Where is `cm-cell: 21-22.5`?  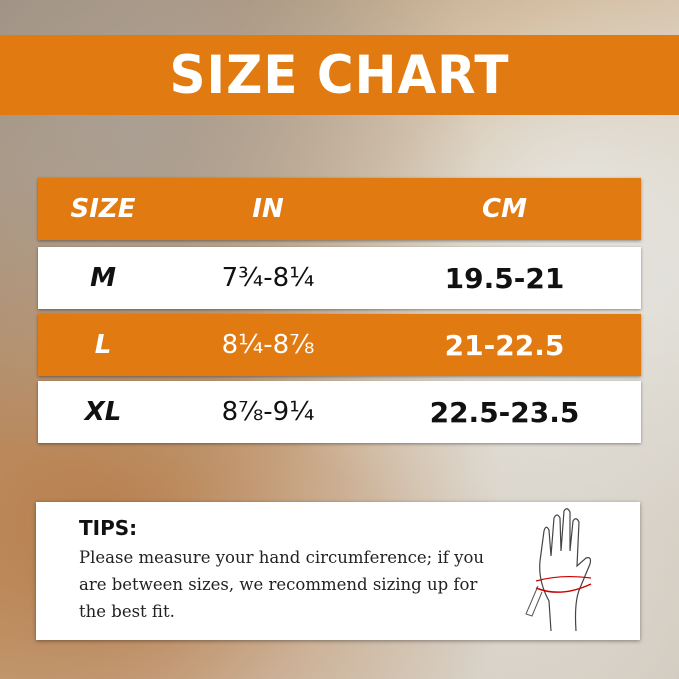
cm-cell: 21-22.5 is located at coordinates (504, 345).